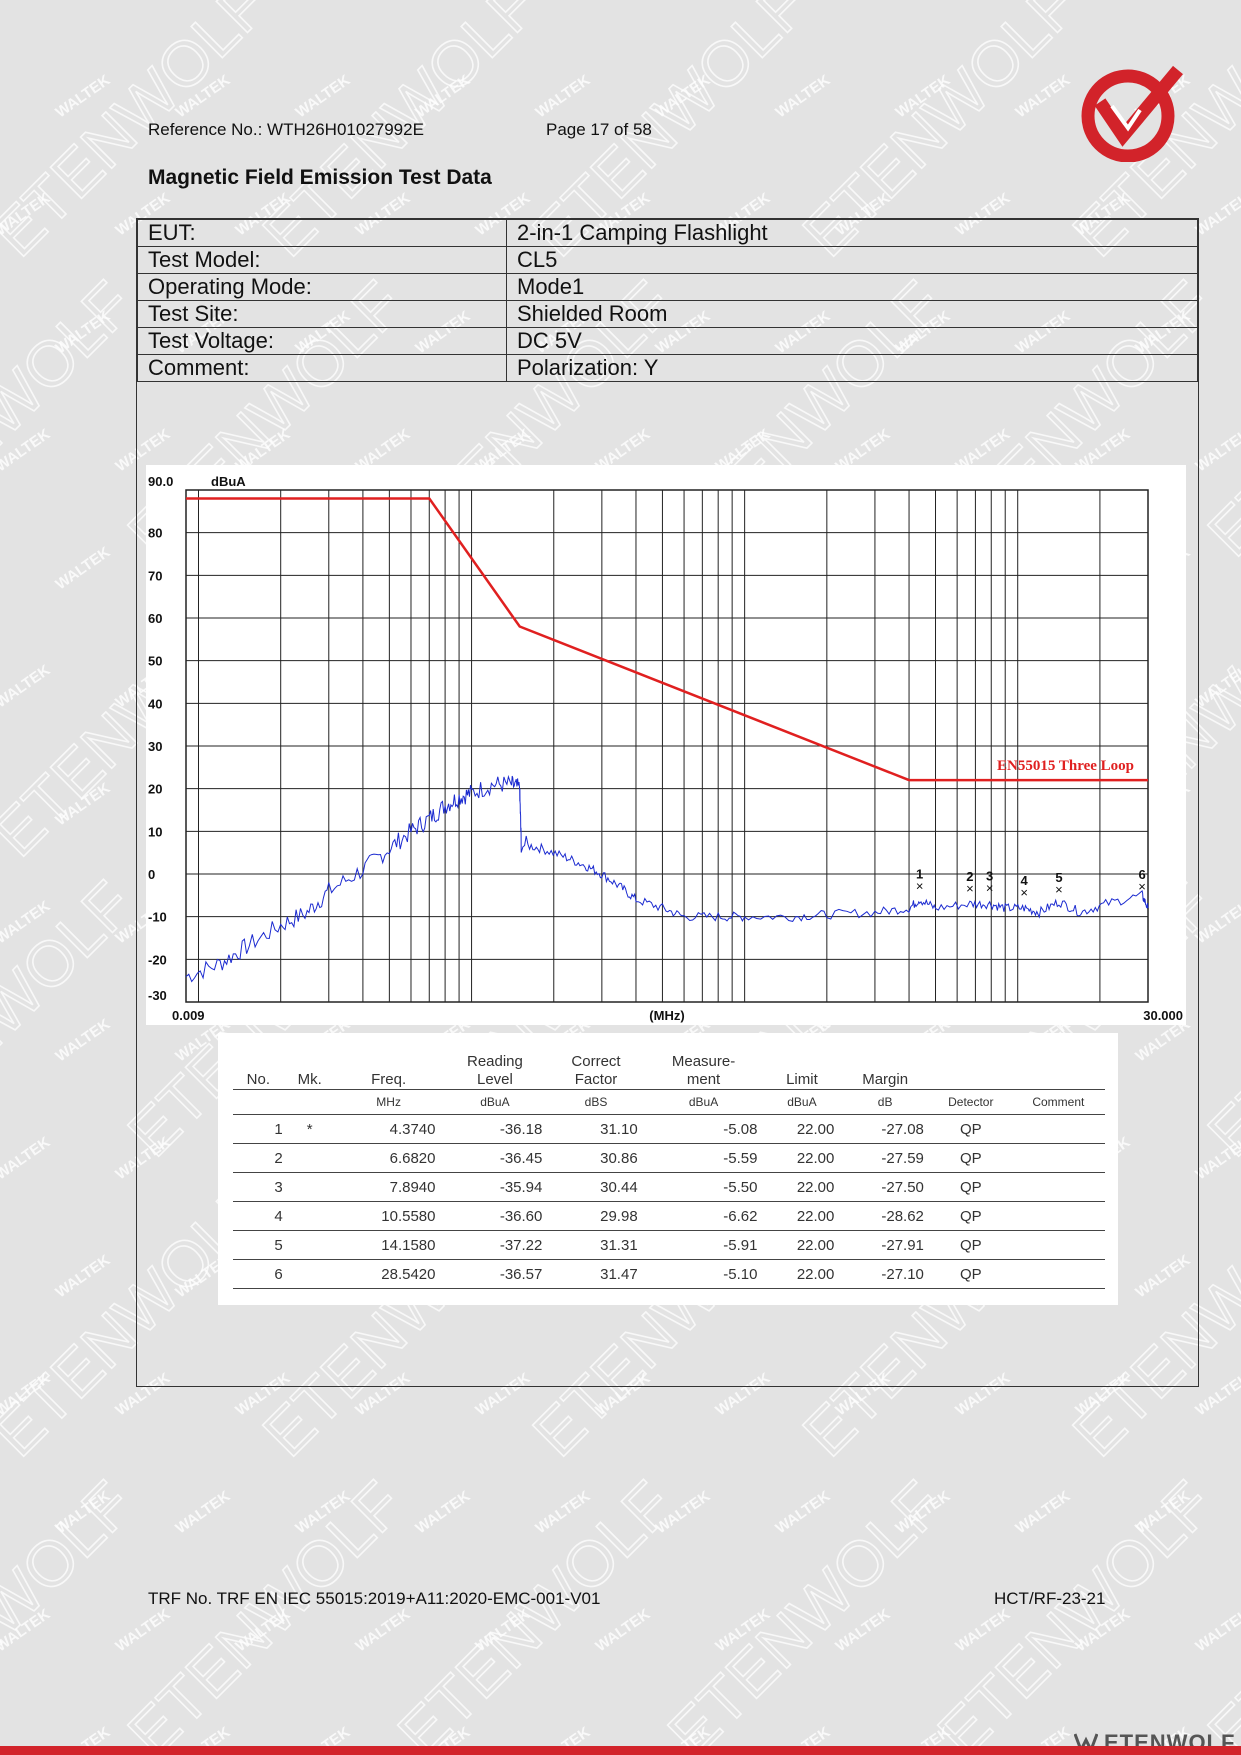 Image resolution: width=1241 pixels, height=1755 pixels. Describe the element at coordinates (1058, 1102) in the screenshot. I see `column-unit: Comment` at that location.